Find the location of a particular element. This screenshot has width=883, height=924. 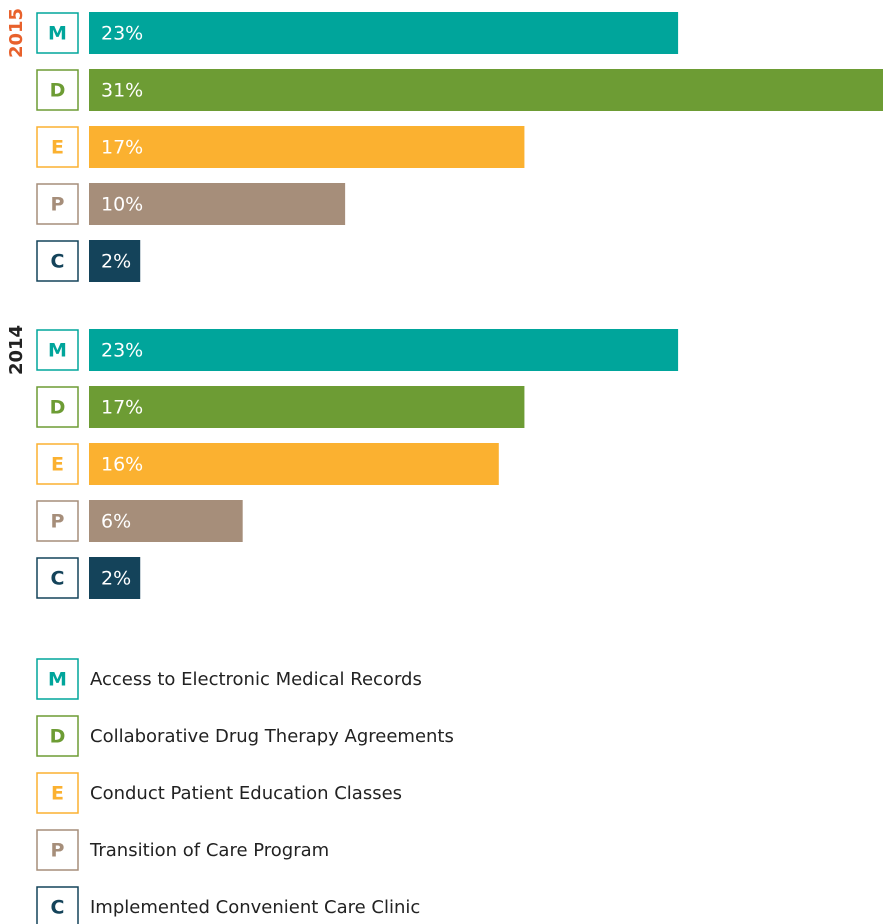

value-label: 31% is located at coordinates (122, 91).